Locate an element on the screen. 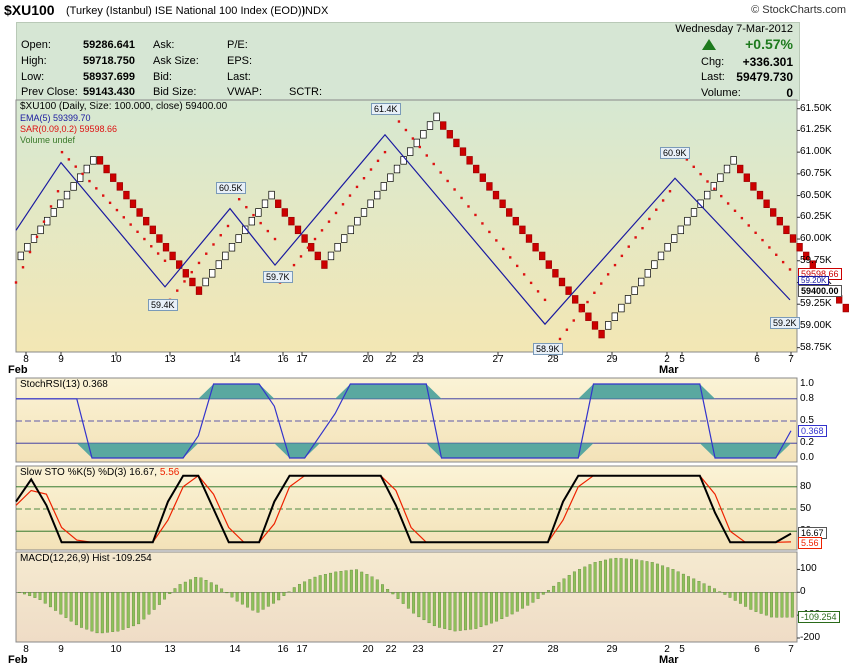 Image resolution: width=850 pixels, height=668 pixels. x-tick-bottom-7: 20 is located at coordinates (368, 649).